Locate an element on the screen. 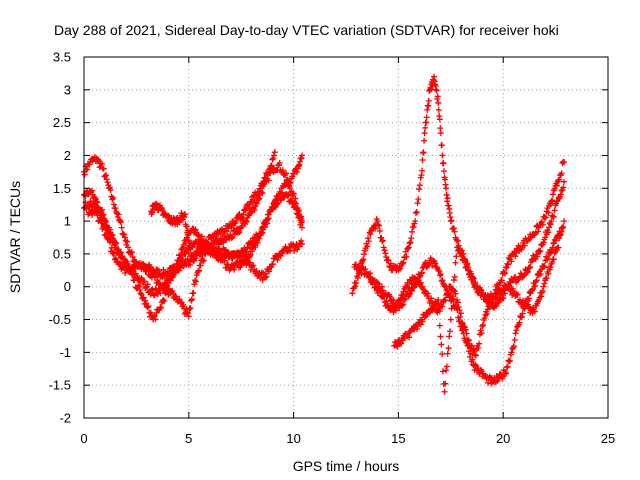 The image size is (640, 480). x-tick-label: 5 is located at coordinates (188, 438).